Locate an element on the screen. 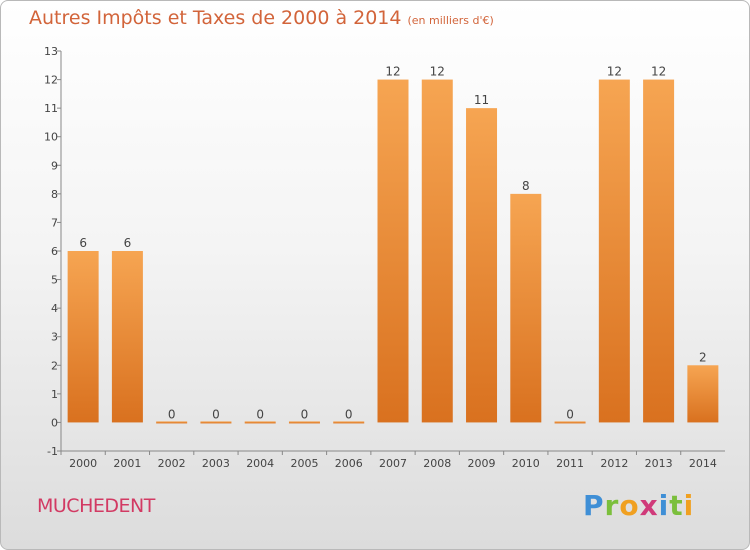  bar-2013 is located at coordinates (659, 251).